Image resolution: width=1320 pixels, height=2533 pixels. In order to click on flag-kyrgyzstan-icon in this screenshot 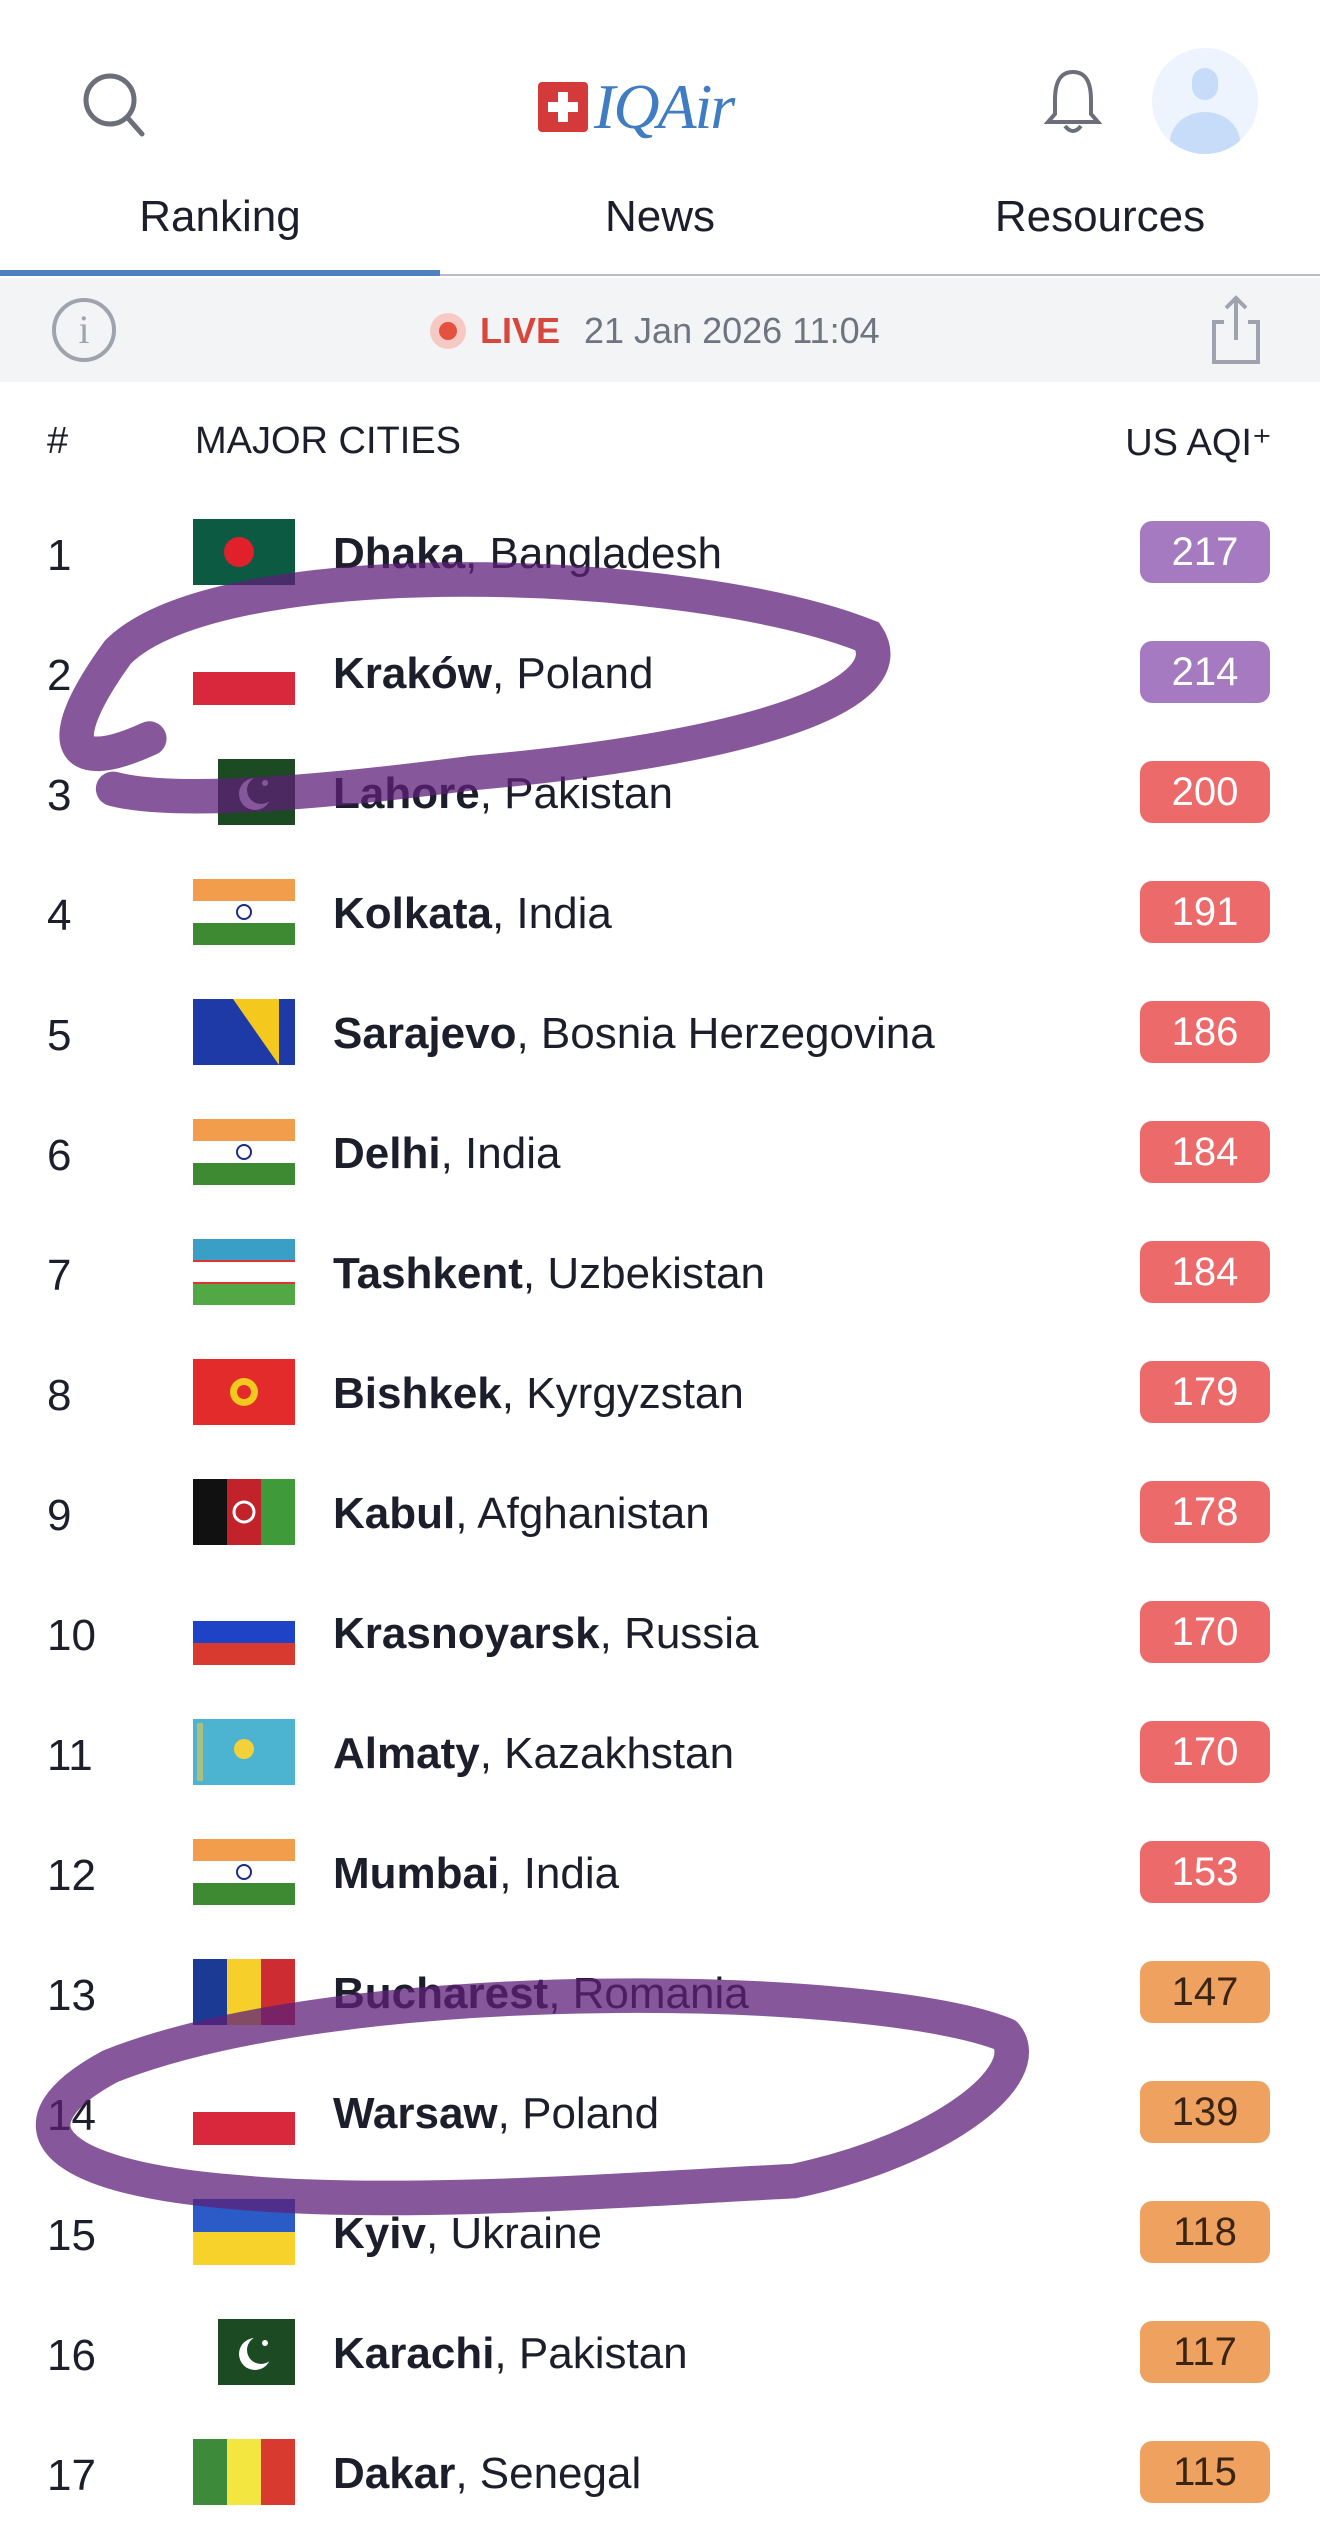, I will do `click(244, 1392)`.